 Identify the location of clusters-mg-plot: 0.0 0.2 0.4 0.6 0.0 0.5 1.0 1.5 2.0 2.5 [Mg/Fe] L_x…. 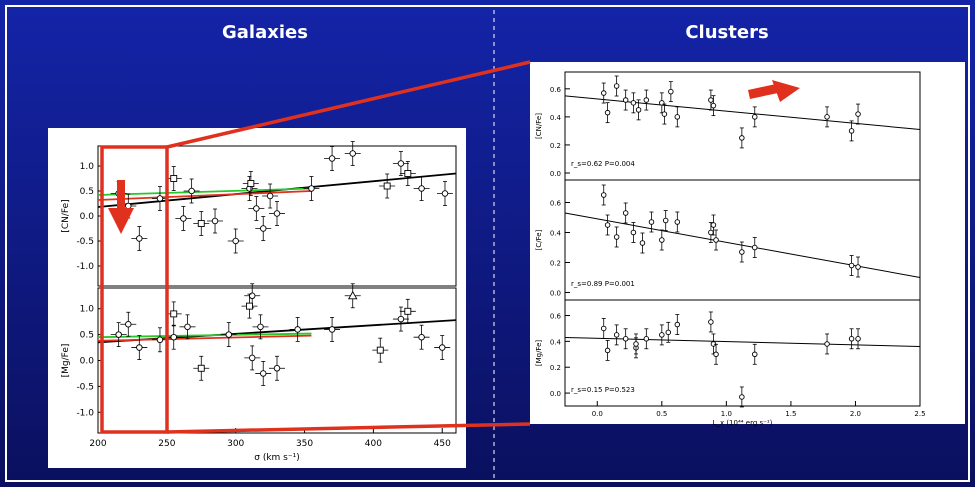
(730, 363).